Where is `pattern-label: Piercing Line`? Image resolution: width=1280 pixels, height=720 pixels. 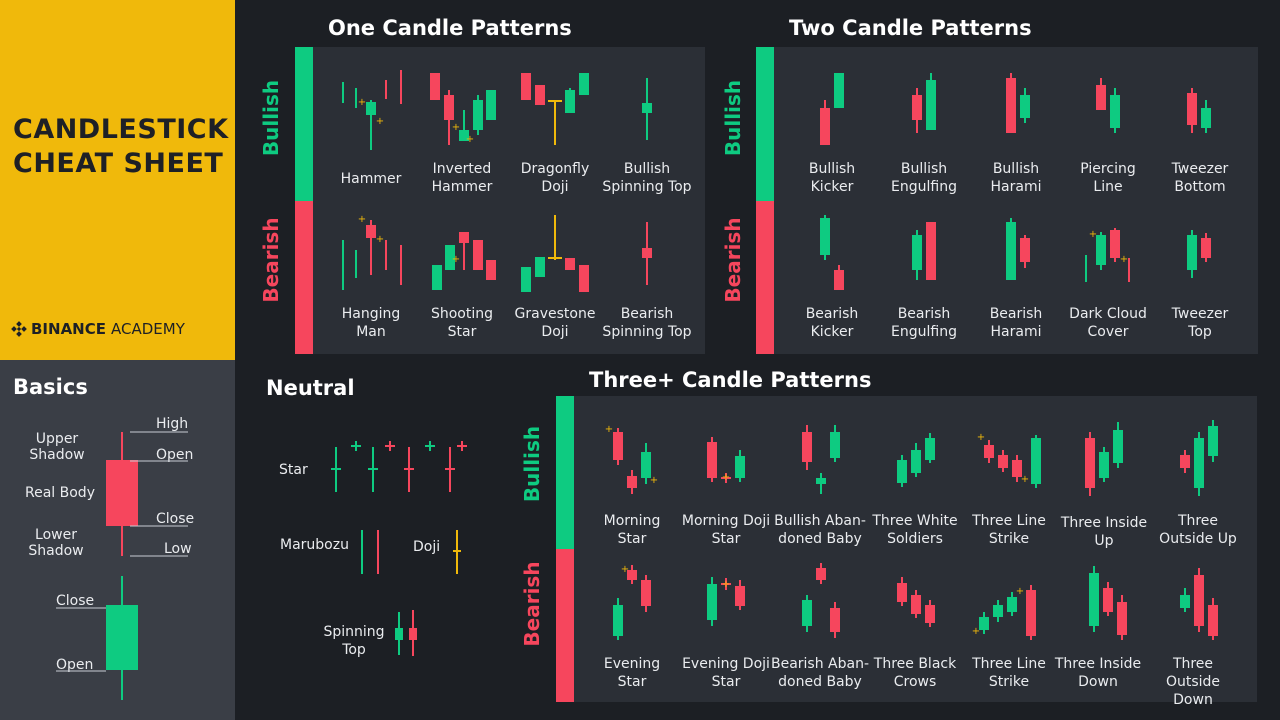 pattern-label: Piercing Line is located at coordinates (1108, 178).